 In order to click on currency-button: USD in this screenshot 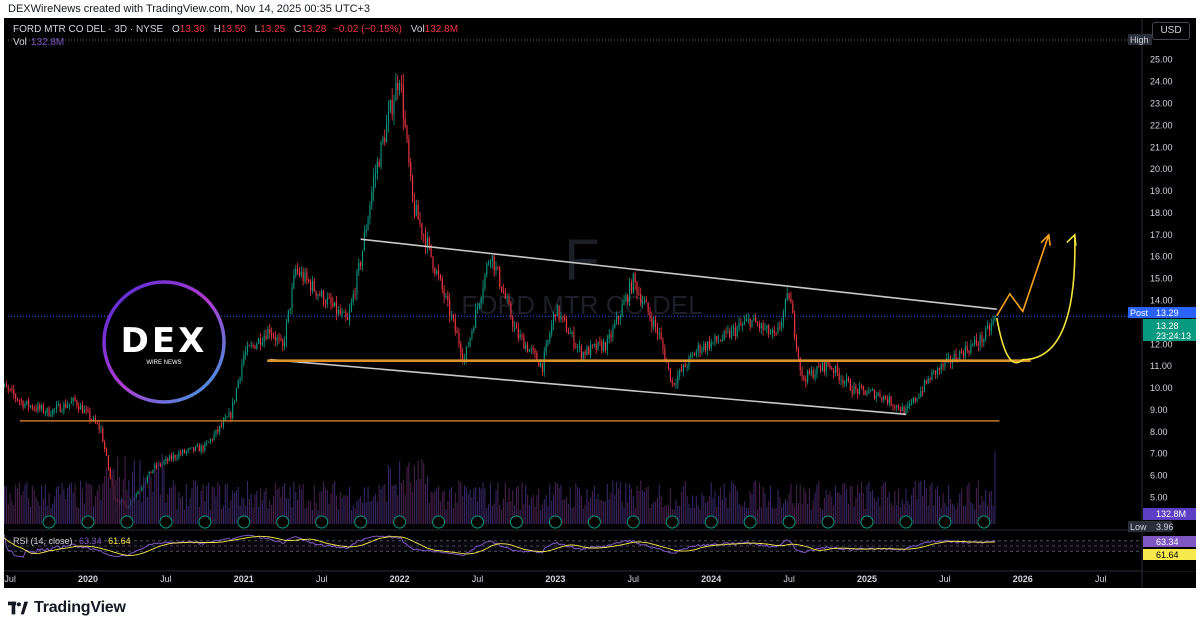, I will do `click(1171, 31)`.